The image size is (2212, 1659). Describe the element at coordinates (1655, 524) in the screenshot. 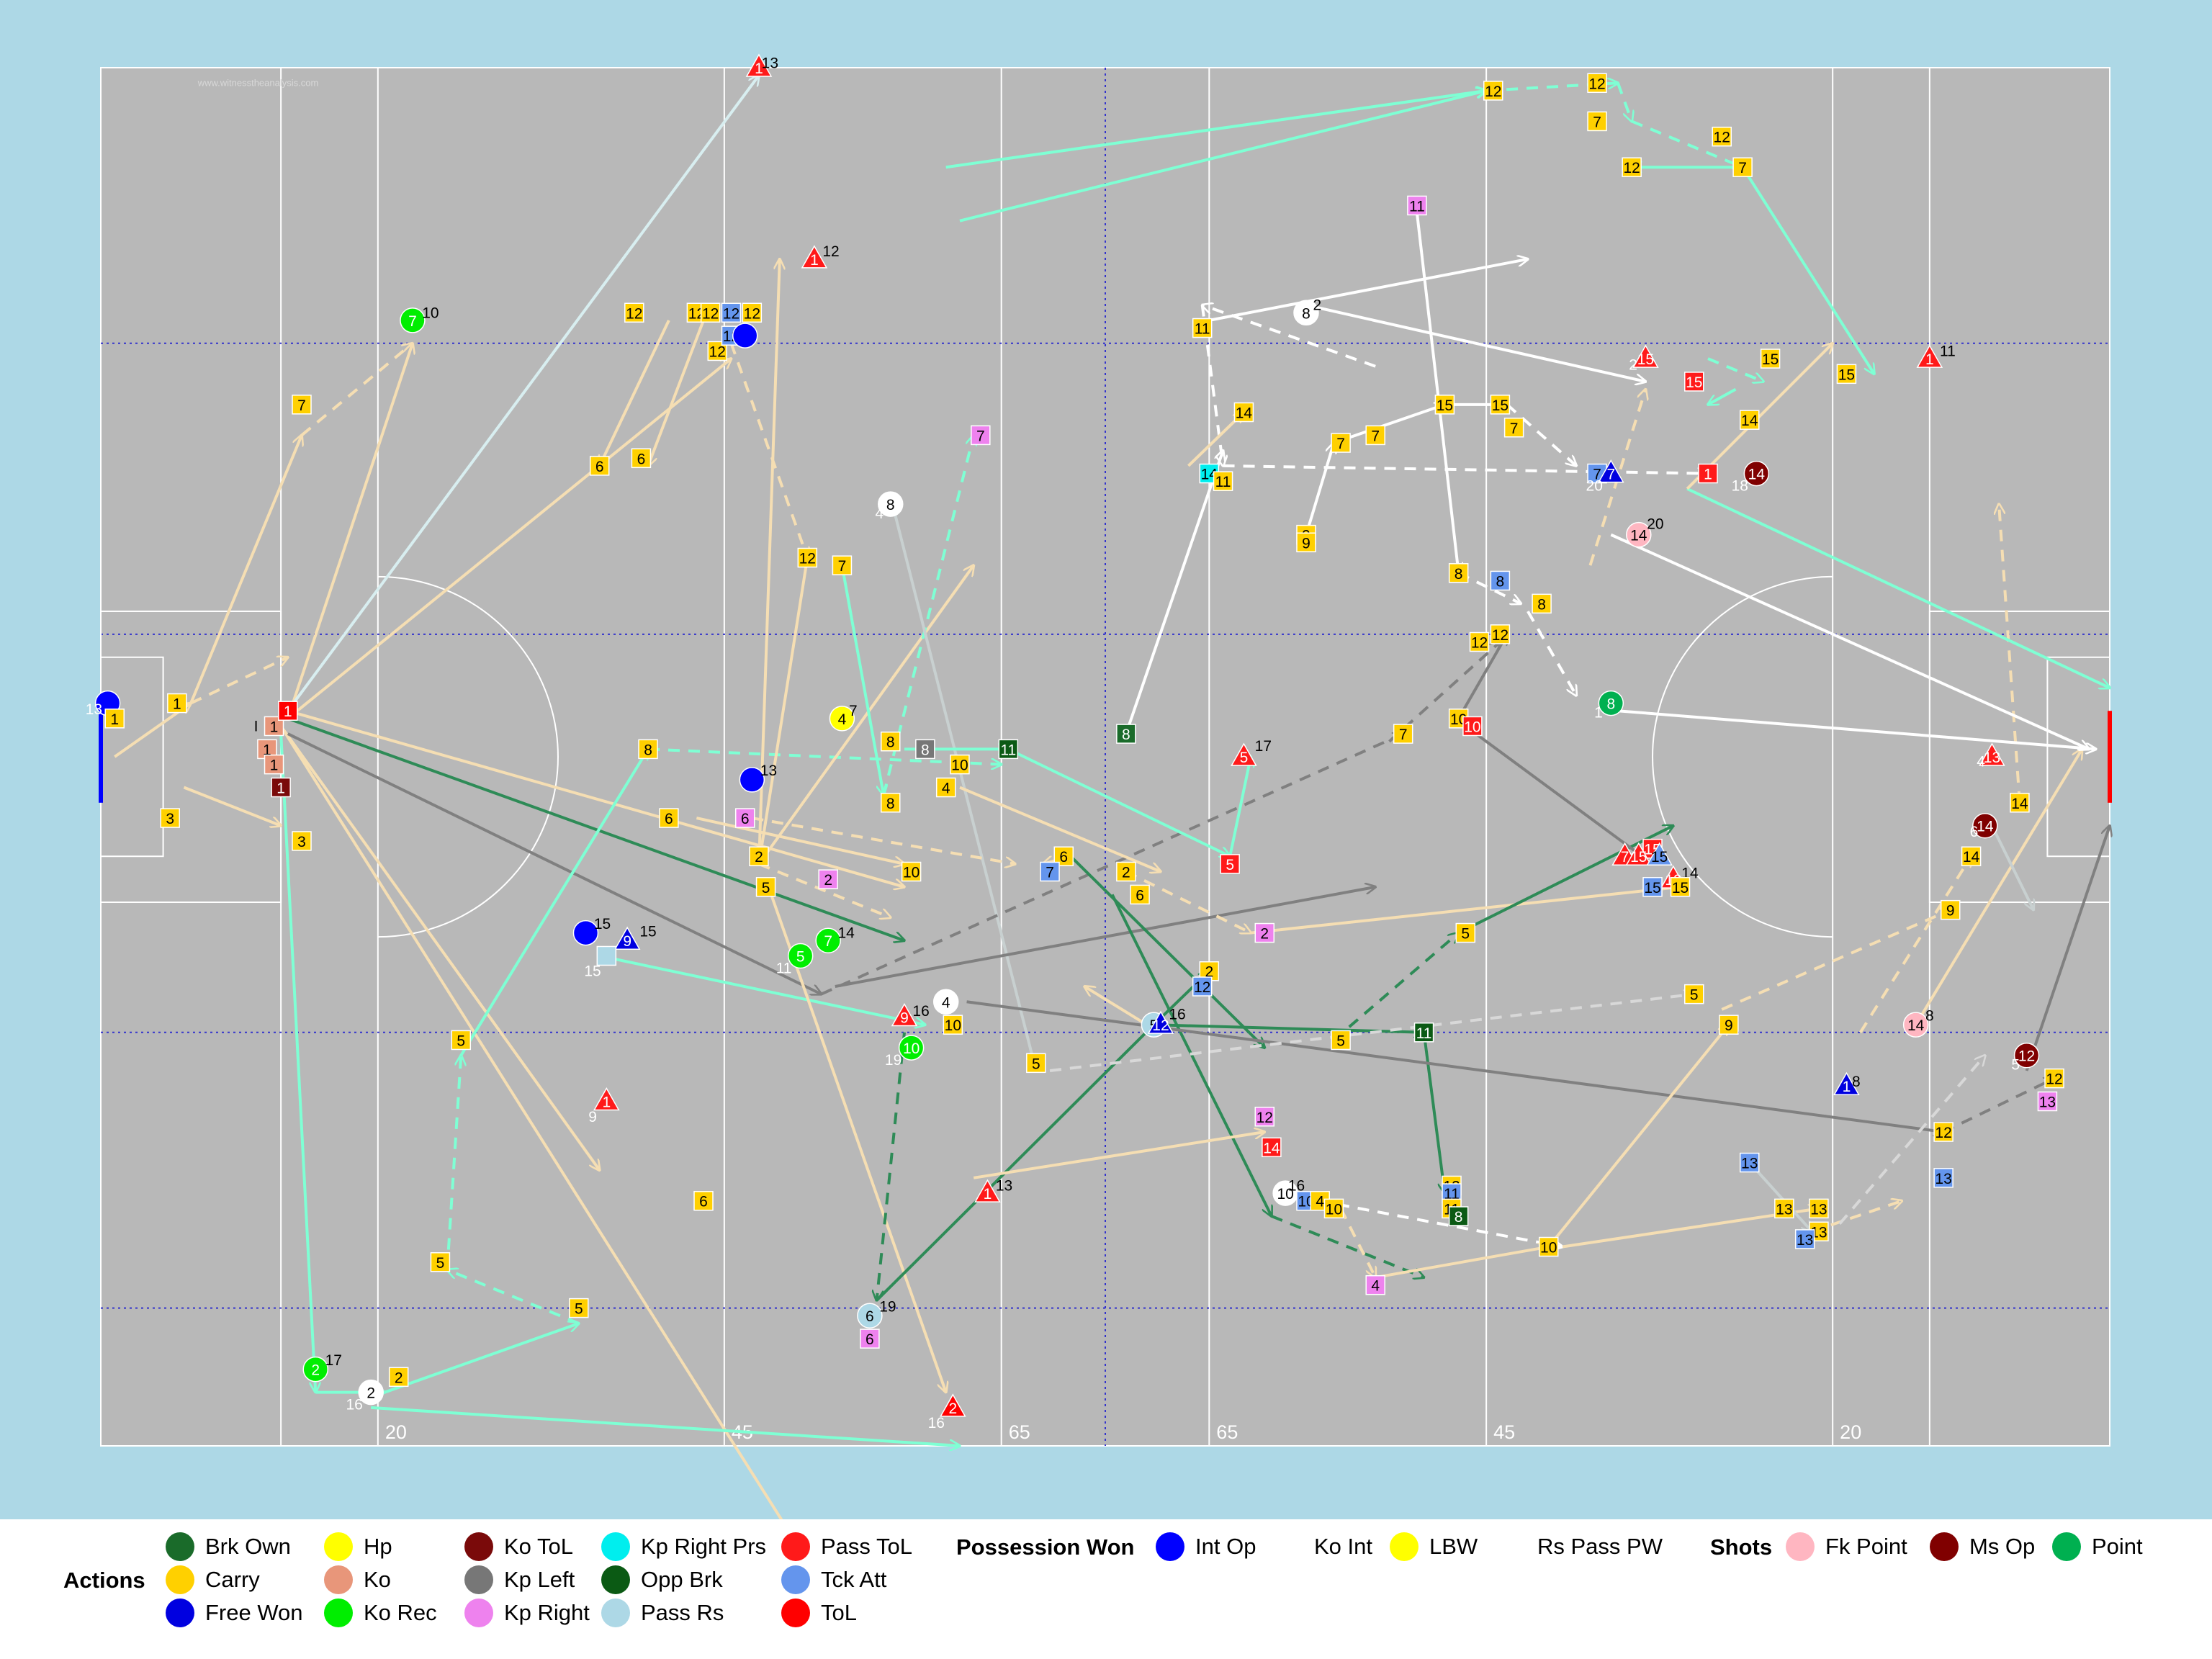

I see `marker-tag: 20` at that location.